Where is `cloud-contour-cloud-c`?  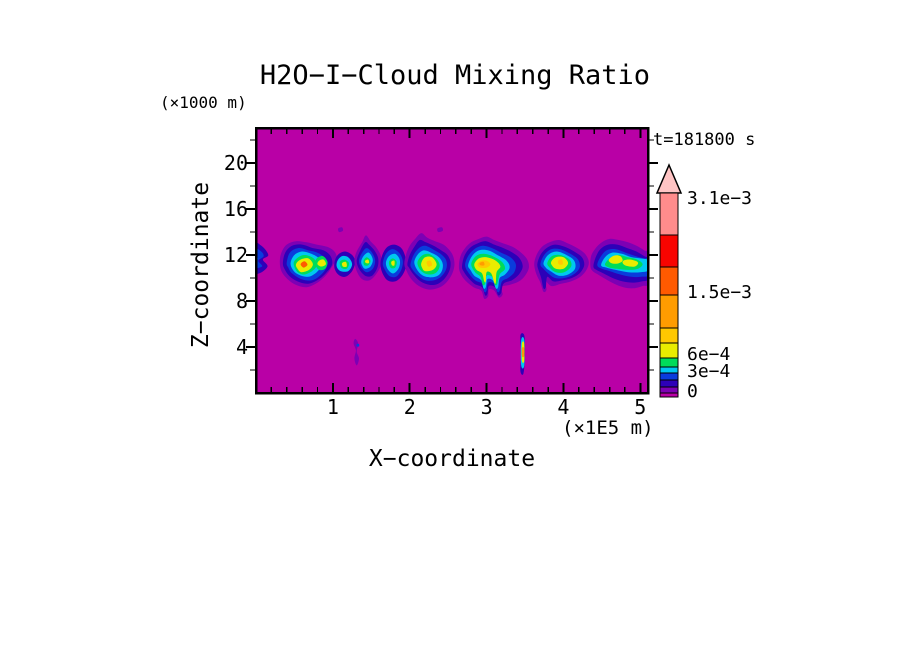 cloud-contour-cloud-c is located at coordinates (393, 263).